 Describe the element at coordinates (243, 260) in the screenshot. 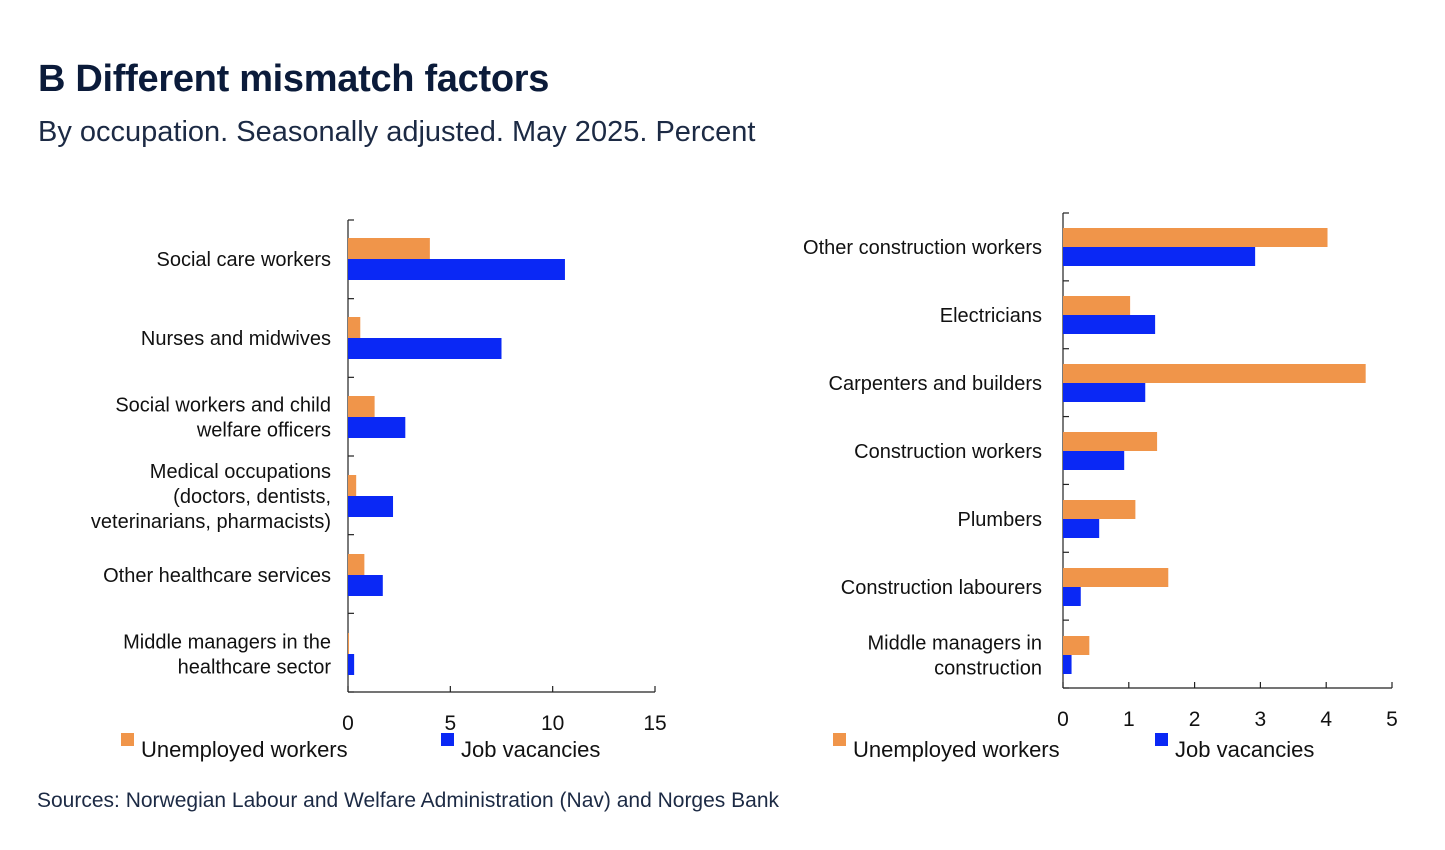

I see `category-label: Social care workers` at that location.